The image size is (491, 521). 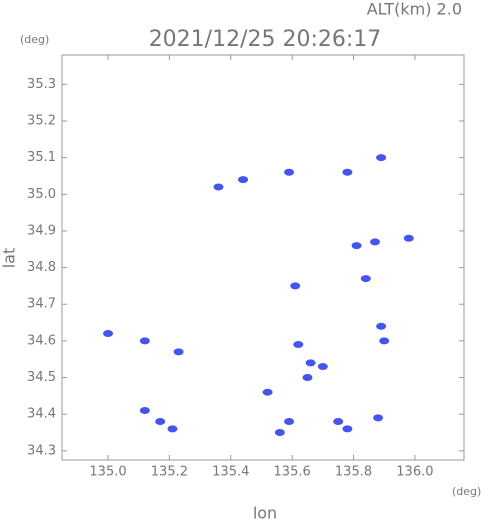 What do you see at coordinates (41, 267) in the screenshot?
I see `y-tick-label: 34.8` at bounding box center [41, 267].